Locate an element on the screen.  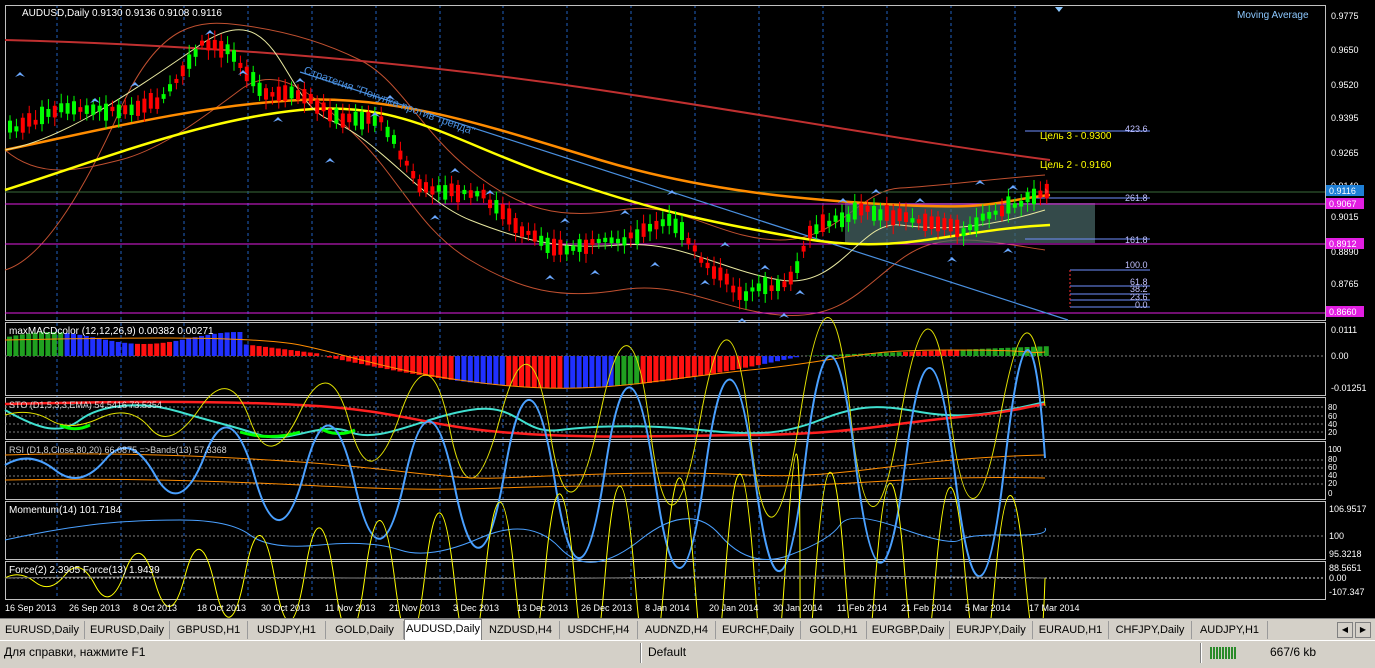
chart-tab: AUDJPY,H1 is located at coordinates (1230, 630).